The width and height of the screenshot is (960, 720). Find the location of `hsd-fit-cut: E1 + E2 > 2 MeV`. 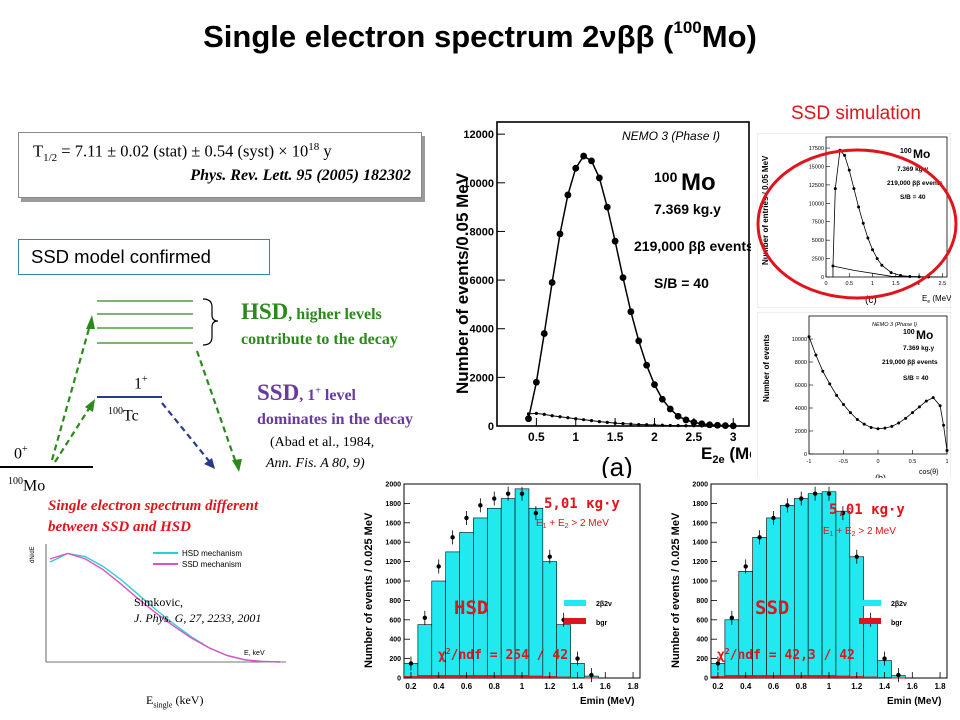

hsd-fit-cut: E1 + E2 > 2 MeV is located at coordinates (572, 524).